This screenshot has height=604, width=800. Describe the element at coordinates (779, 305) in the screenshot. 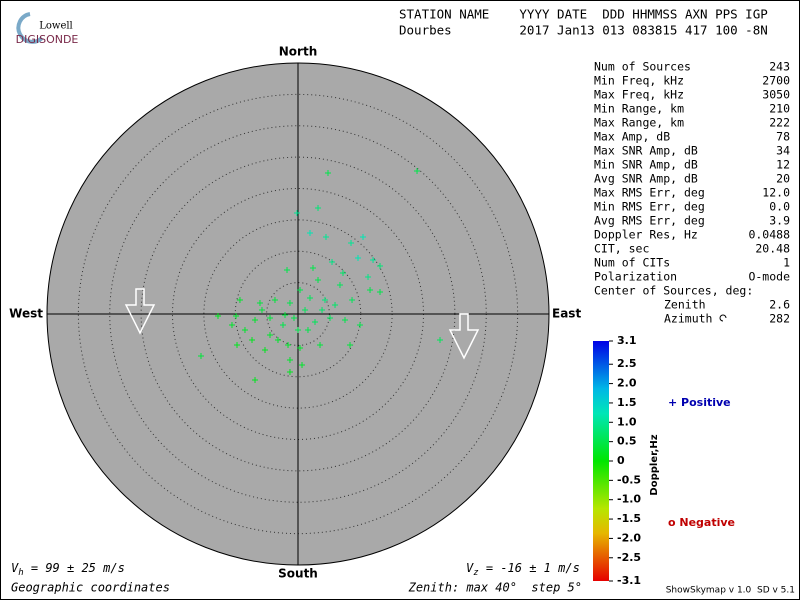

I see `zenith-value: 2.6` at that location.